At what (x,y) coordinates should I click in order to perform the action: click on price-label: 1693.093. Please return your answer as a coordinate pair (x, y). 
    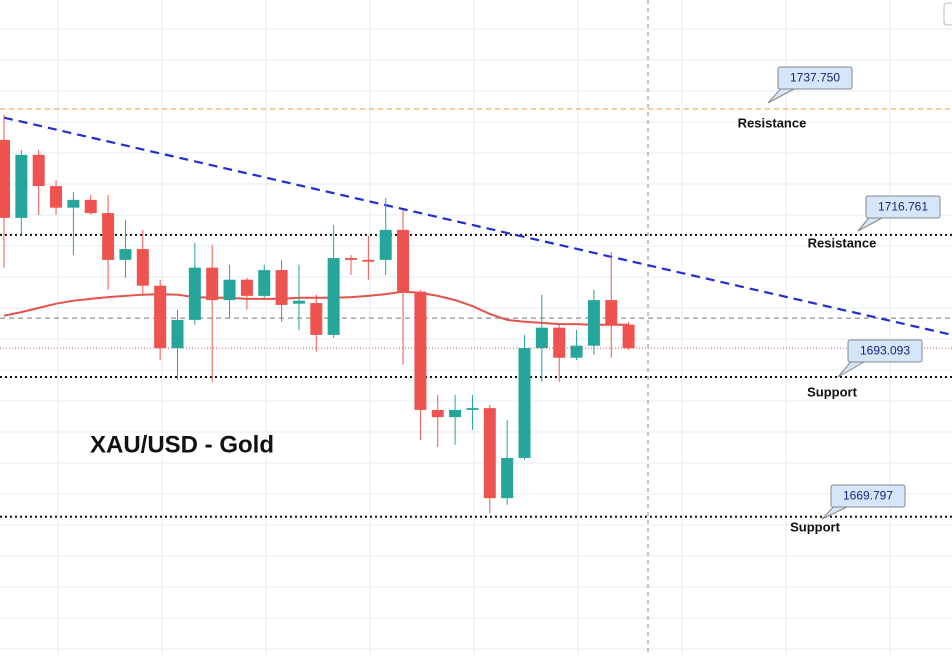
    Looking at the image, I should click on (885, 351).